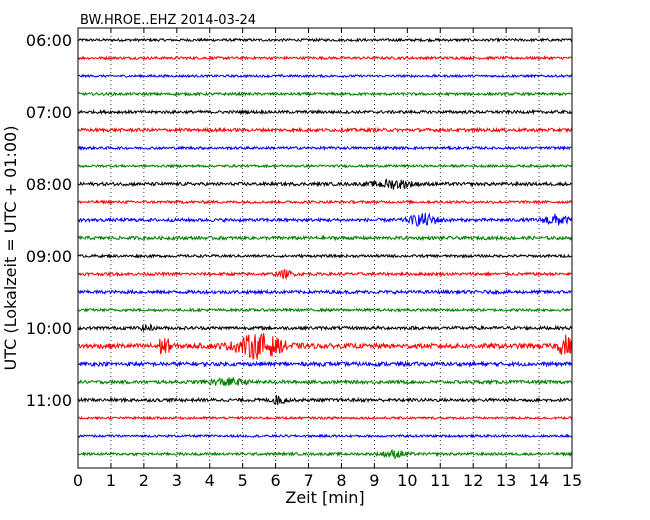 The height and width of the screenshot is (520, 650). What do you see at coordinates (341, 480) in the screenshot?
I see `x-tick-label: 8` at bounding box center [341, 480].